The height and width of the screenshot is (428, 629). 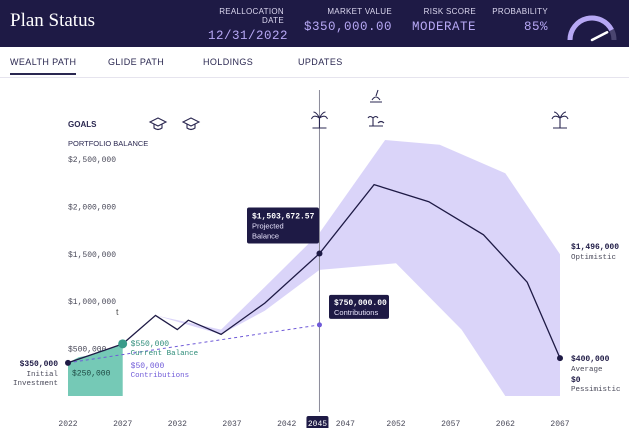 What do you see at coordinates (319, 325) in the screenshot?
I see `contributions-point` at bounding box center [319, 325].